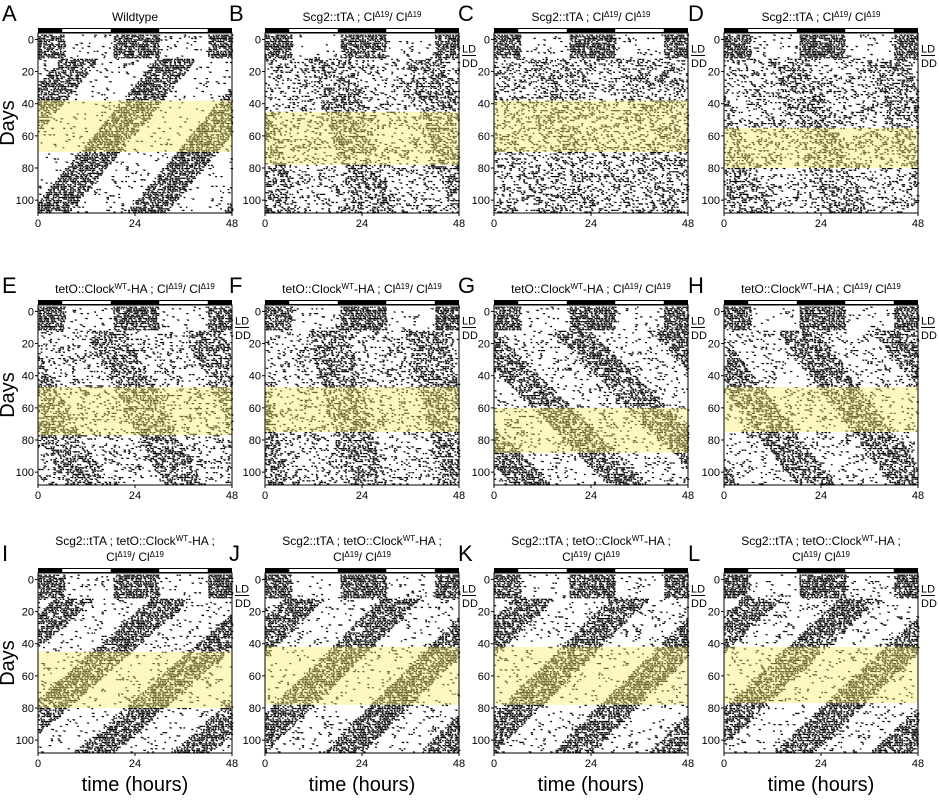  I want to click on panel-letter: F, so click(235, 285).